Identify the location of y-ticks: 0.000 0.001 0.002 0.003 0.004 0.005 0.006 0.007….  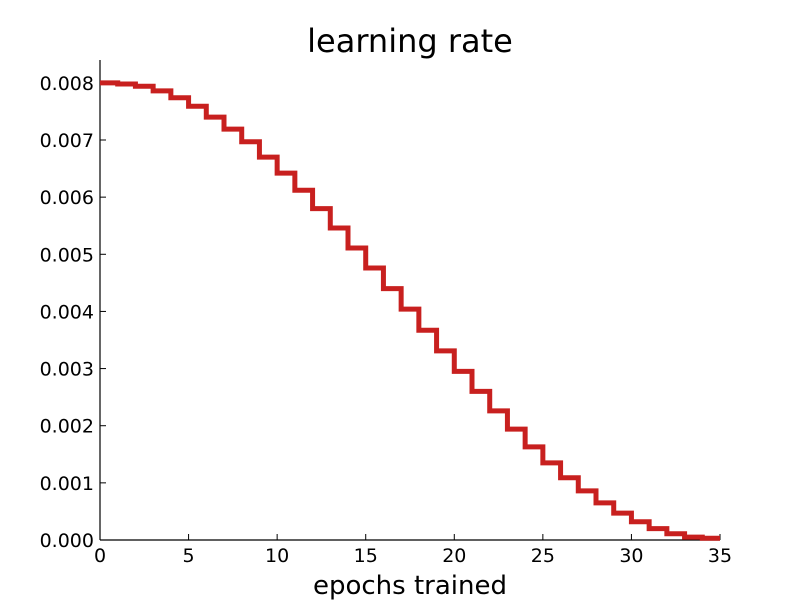
(73, 312).